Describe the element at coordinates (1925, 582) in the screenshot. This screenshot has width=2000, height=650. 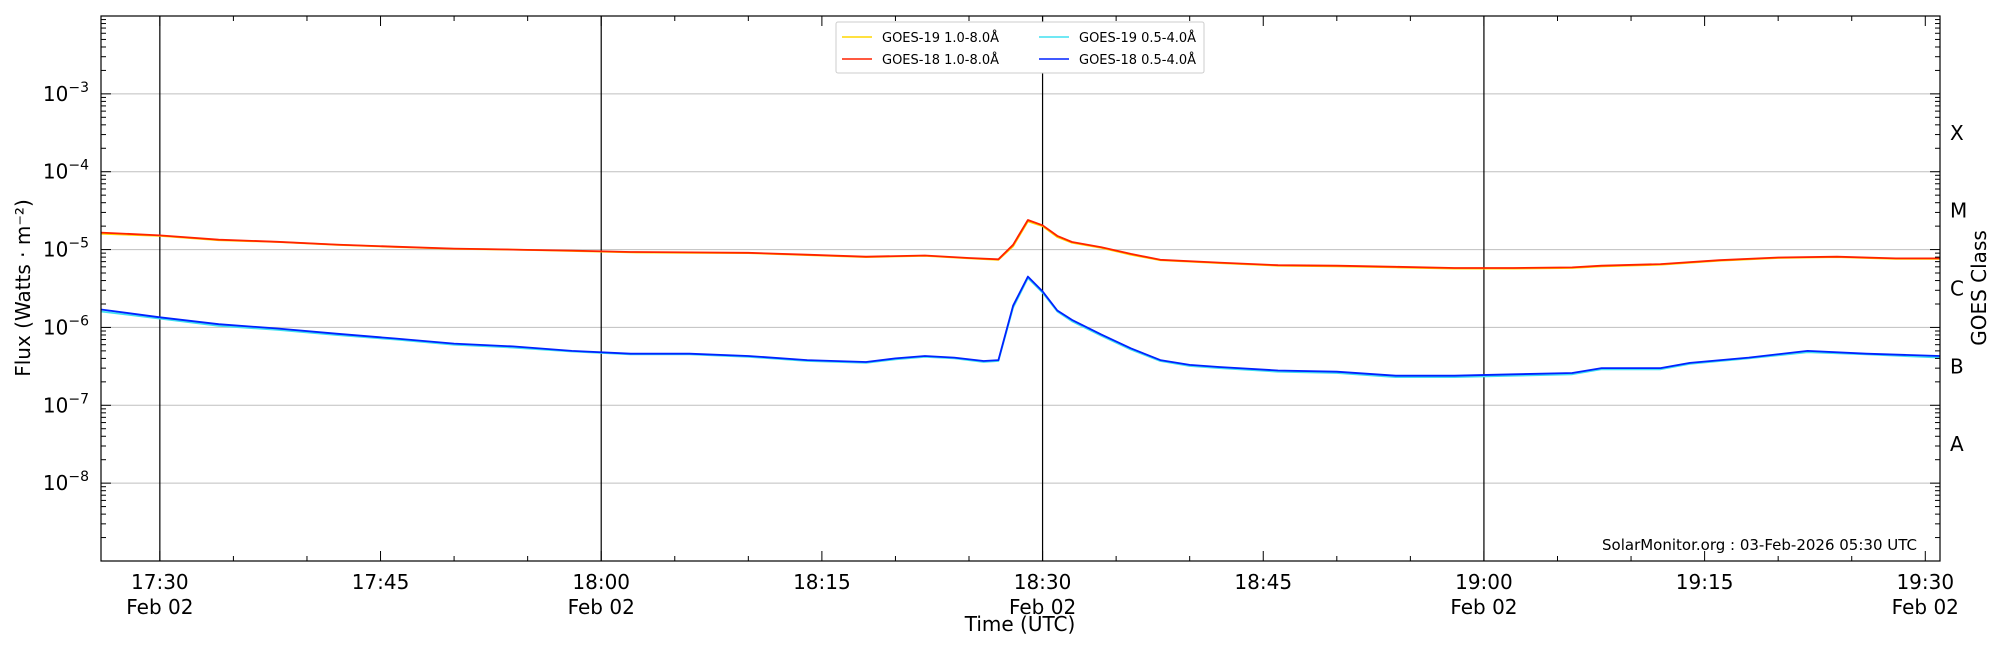
I see `x-tick-label: 19:30` at that location.